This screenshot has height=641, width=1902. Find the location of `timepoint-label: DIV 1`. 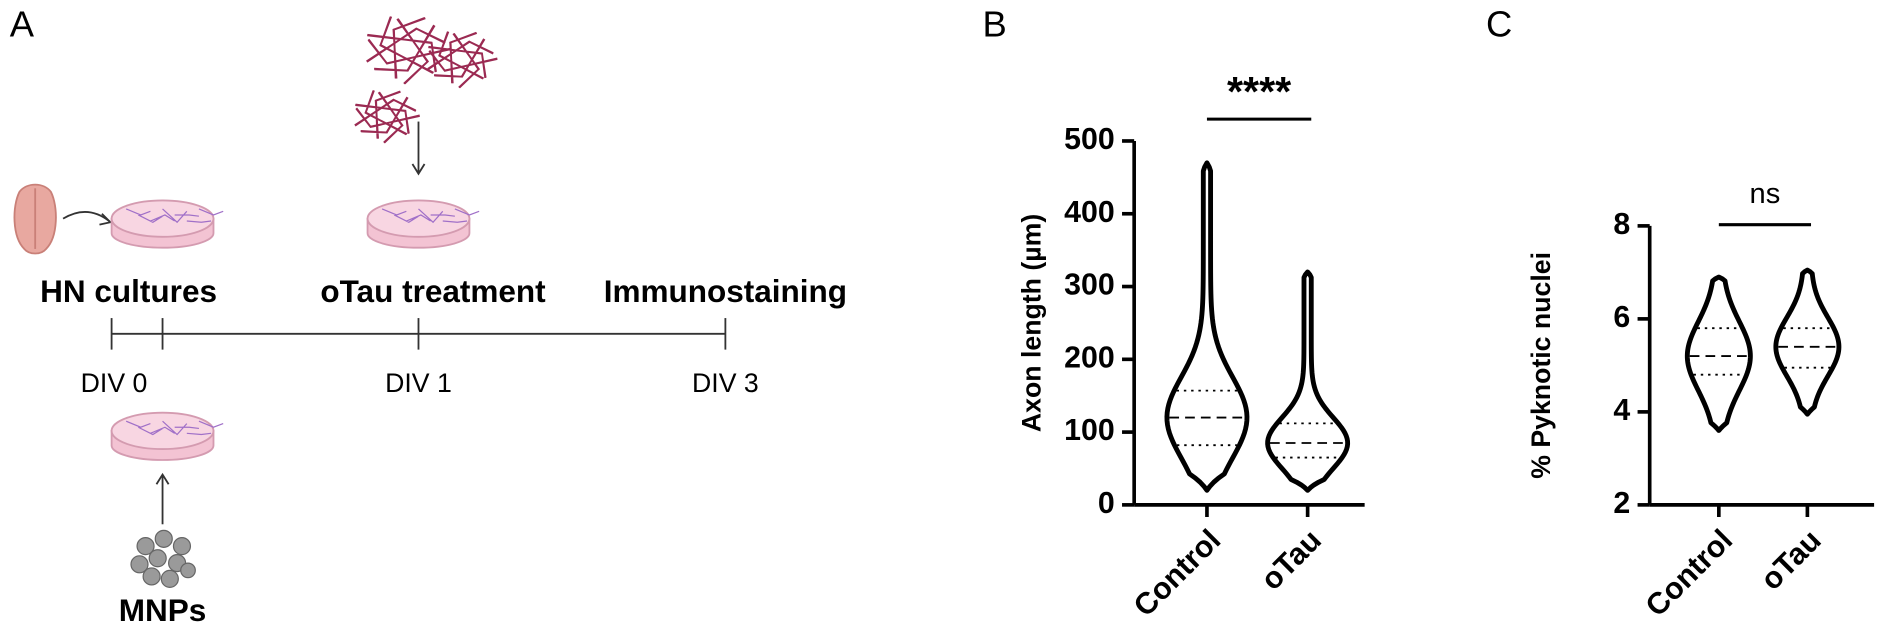

timepoint-label: DIV 1 is located at coordinates (418, 383).